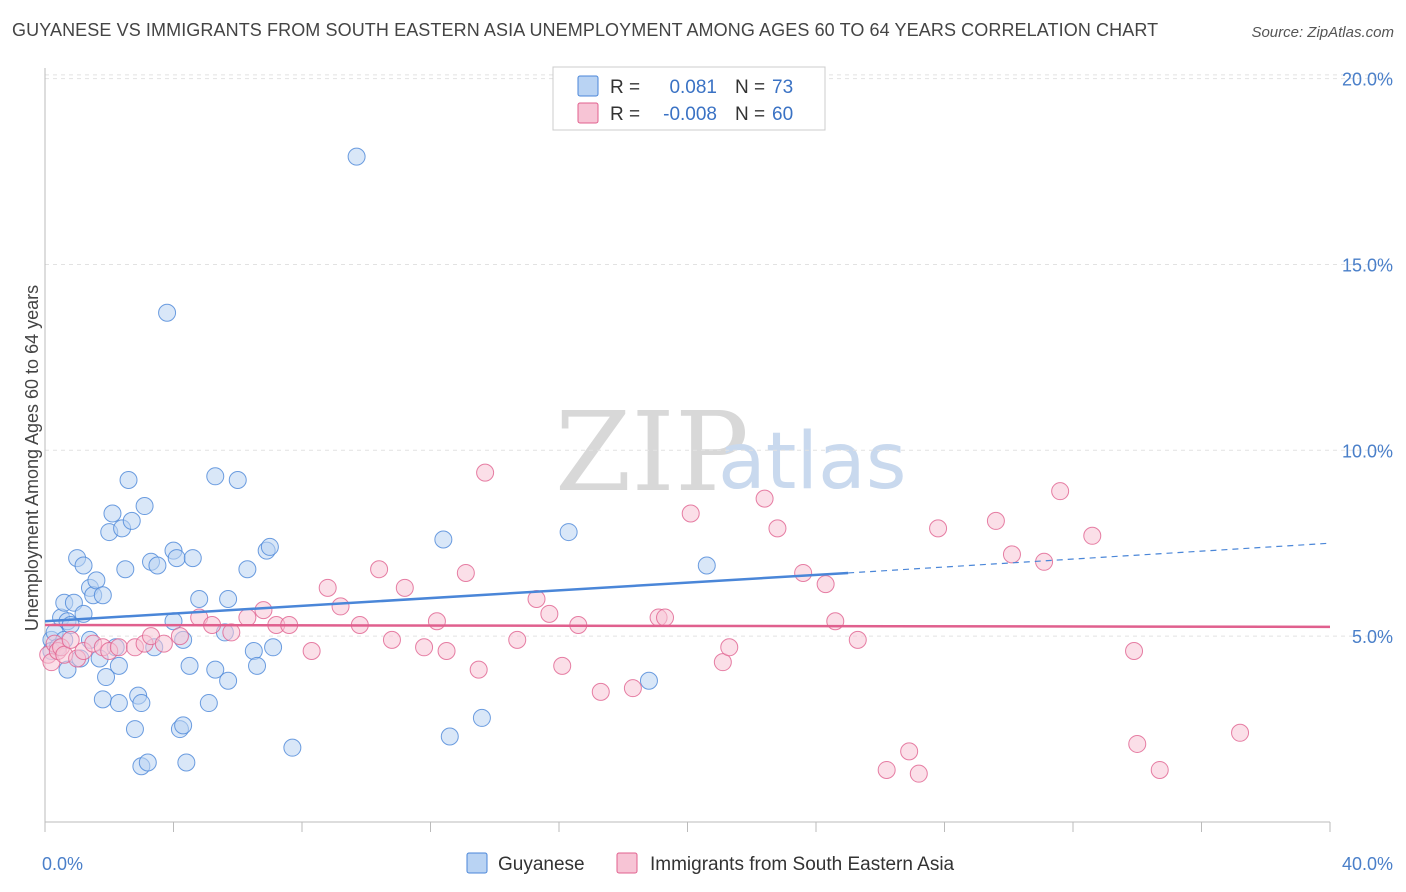 The image size is (1406, 892). Describe the element at coordinates (1367, 80) in the screenshot. I see `y-tick-label: 20.0%` at that location.